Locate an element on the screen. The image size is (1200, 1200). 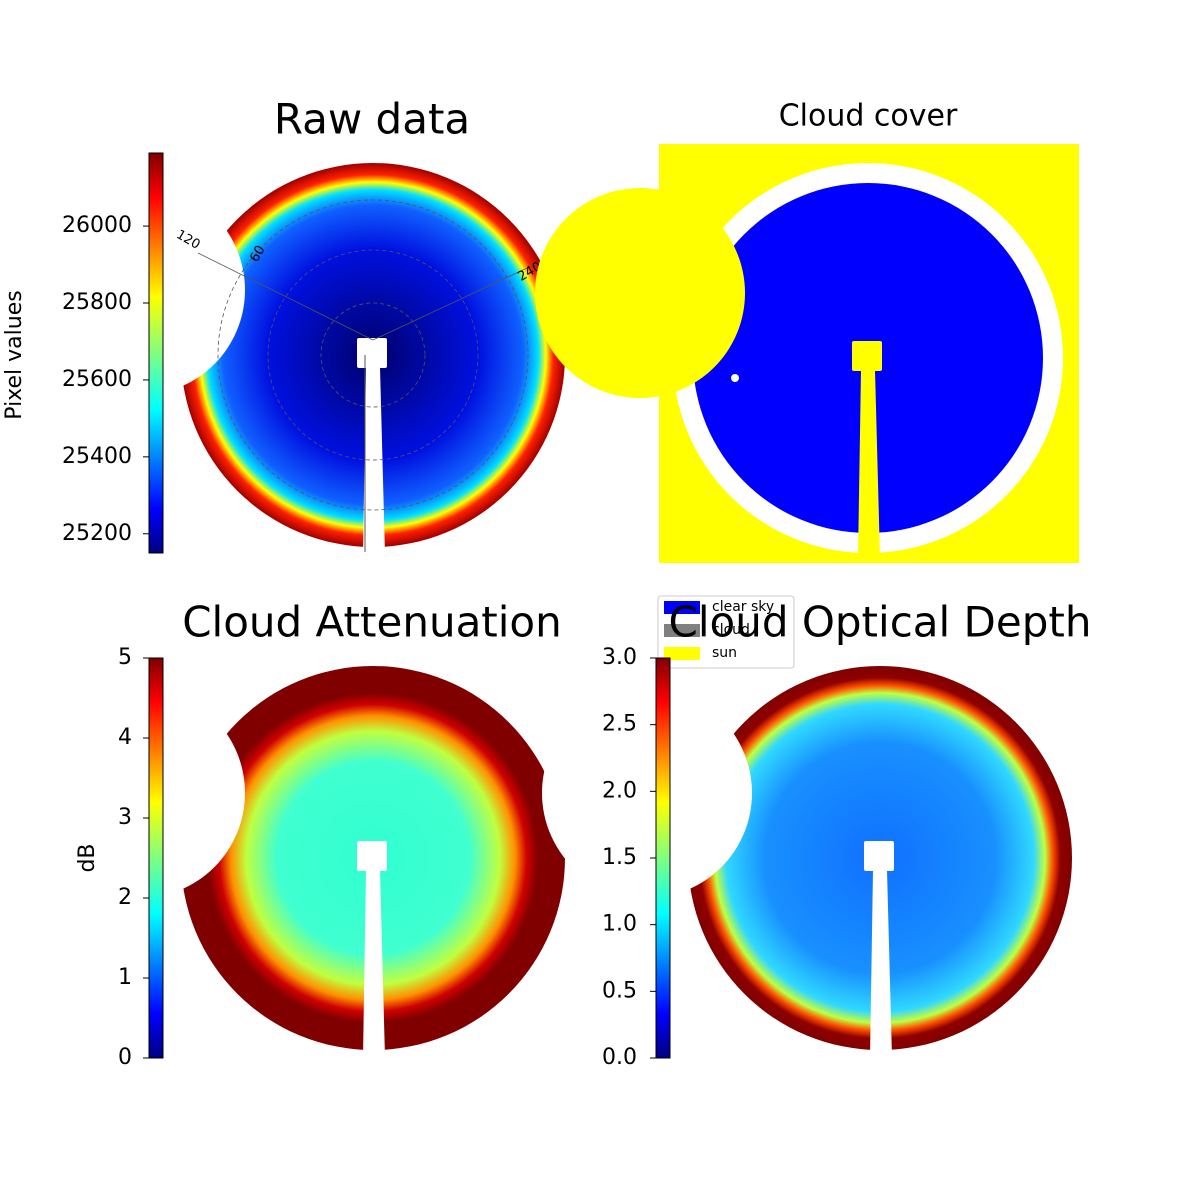
panel-title: Cloud Optical Depth is located at coordinates (880, 622).